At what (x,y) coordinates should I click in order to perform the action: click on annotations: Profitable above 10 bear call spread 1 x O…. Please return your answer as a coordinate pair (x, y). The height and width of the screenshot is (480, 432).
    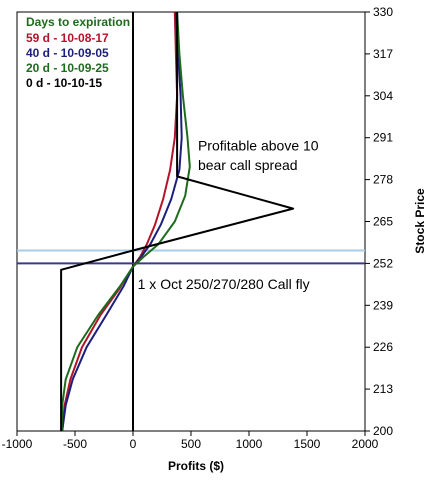
    Looking at the image, I should click on (228, 215).